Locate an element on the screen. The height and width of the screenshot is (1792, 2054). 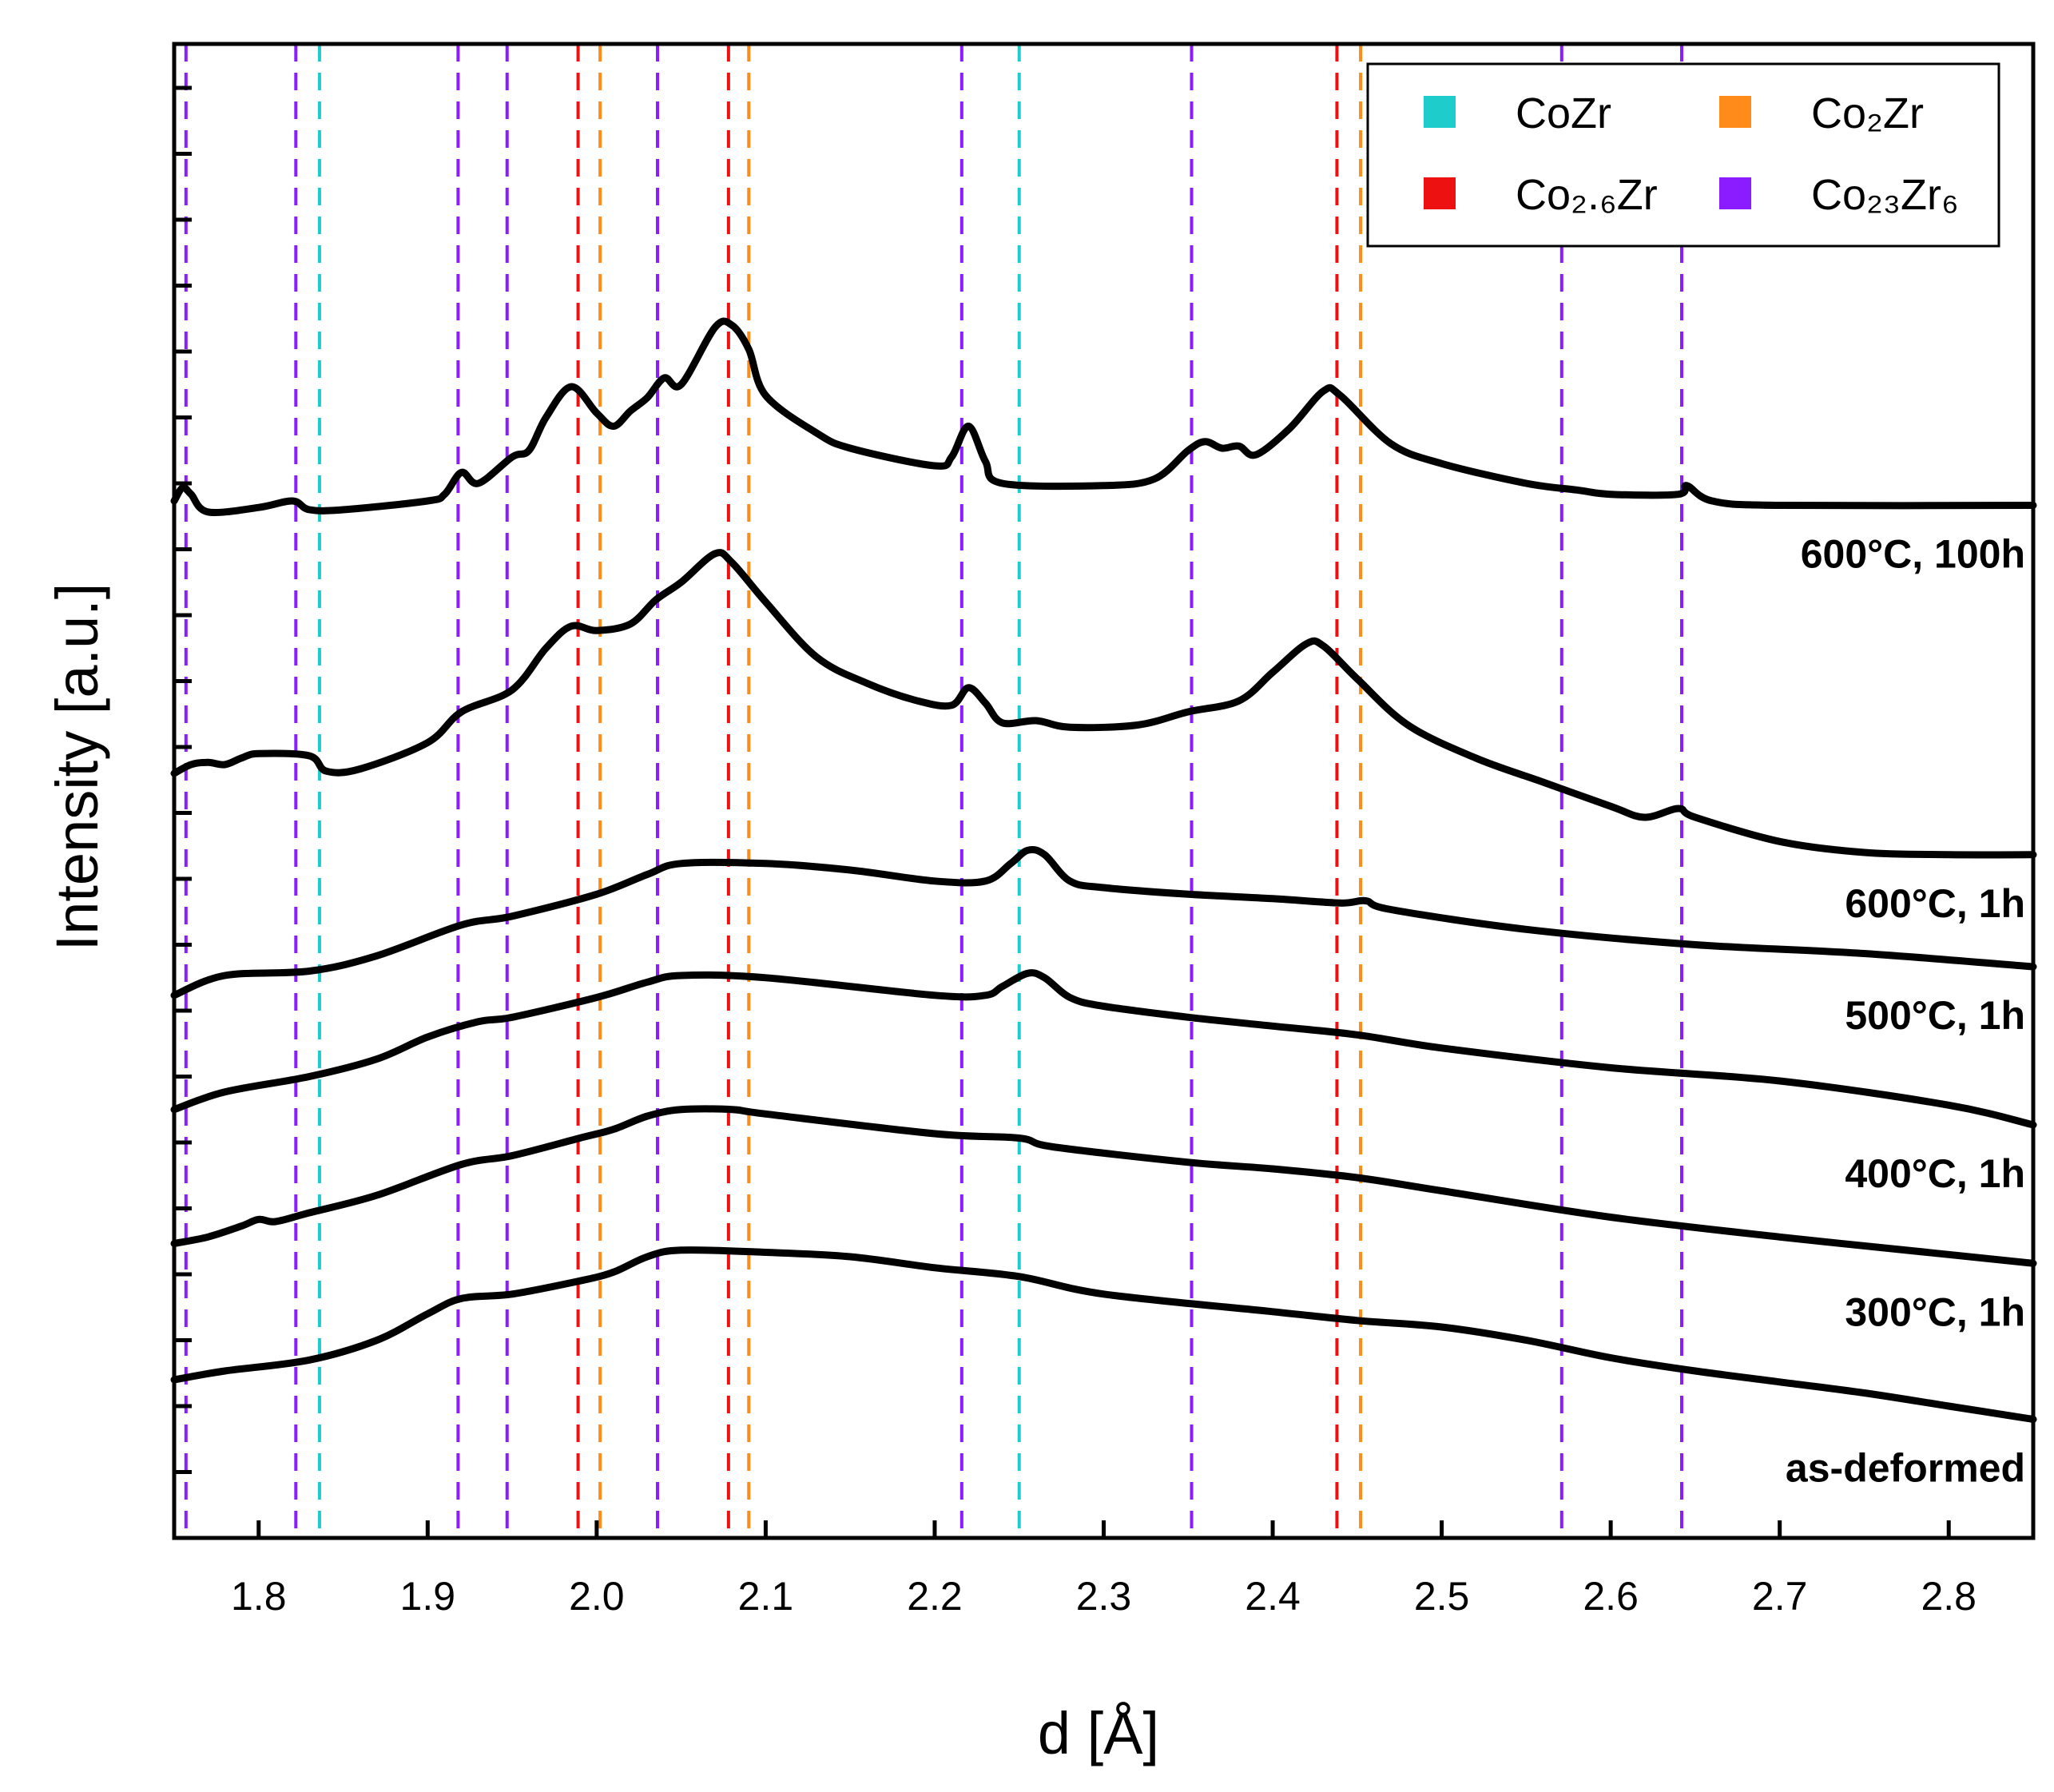
x-tick-label-2.0: 2.0 is located at coordinates (597, 1596).